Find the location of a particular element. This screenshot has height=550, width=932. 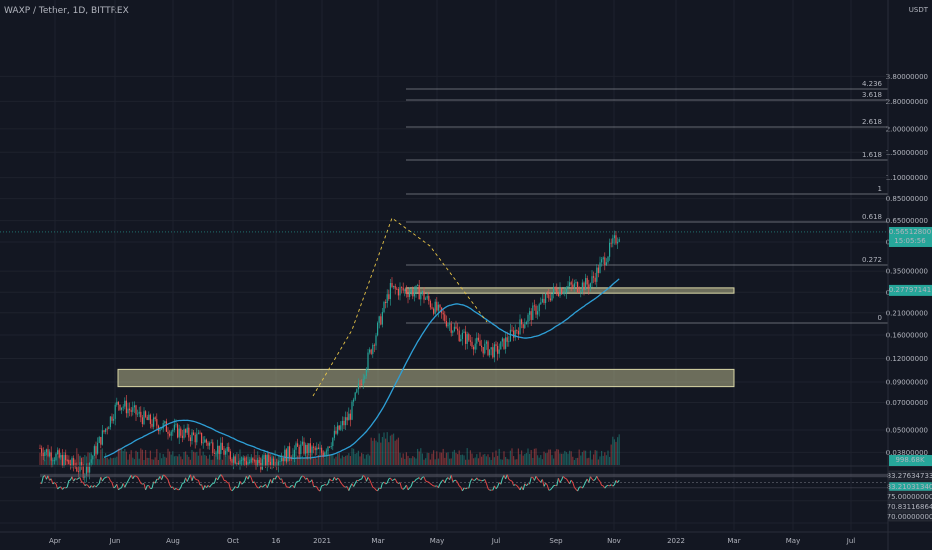

price-tick: 2.00000000 is located at coordinates (907, 129).